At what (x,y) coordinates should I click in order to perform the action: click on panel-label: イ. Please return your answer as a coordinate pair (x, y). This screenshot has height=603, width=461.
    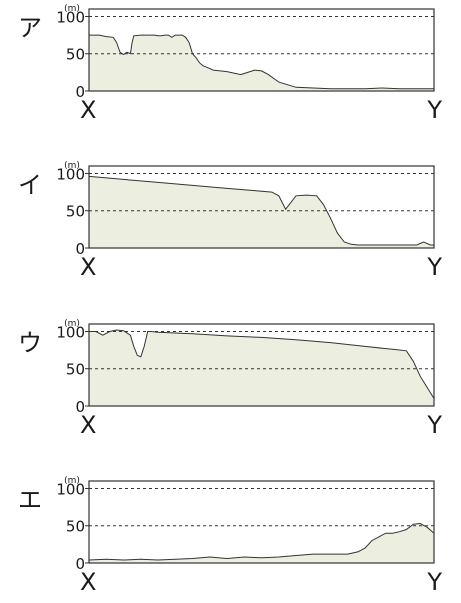
    Looking at the image, I should click on (30, 185).